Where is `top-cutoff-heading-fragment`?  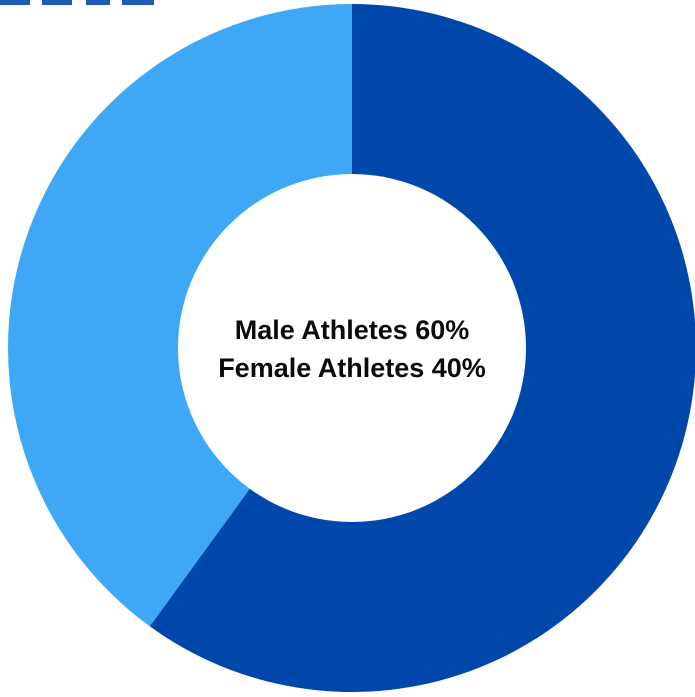
top-cutoff-heading-fragment is located at coordinates (77, 2).